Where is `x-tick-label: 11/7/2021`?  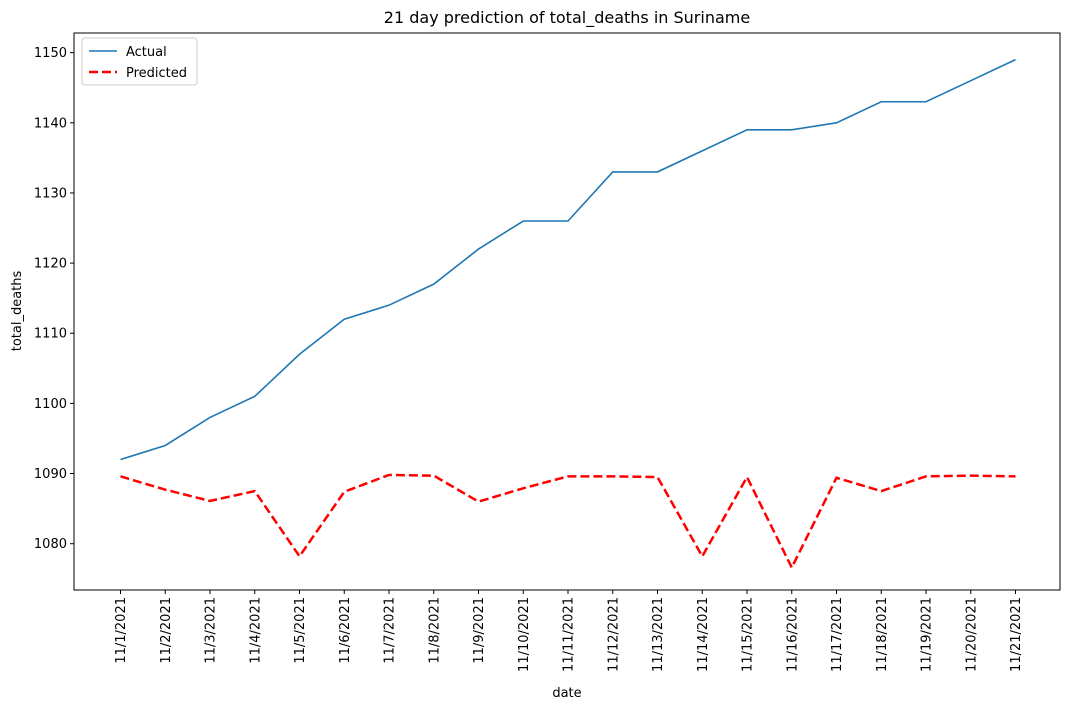 x-tick-label: 11/7/2021 is located at coordinates (390, 630).